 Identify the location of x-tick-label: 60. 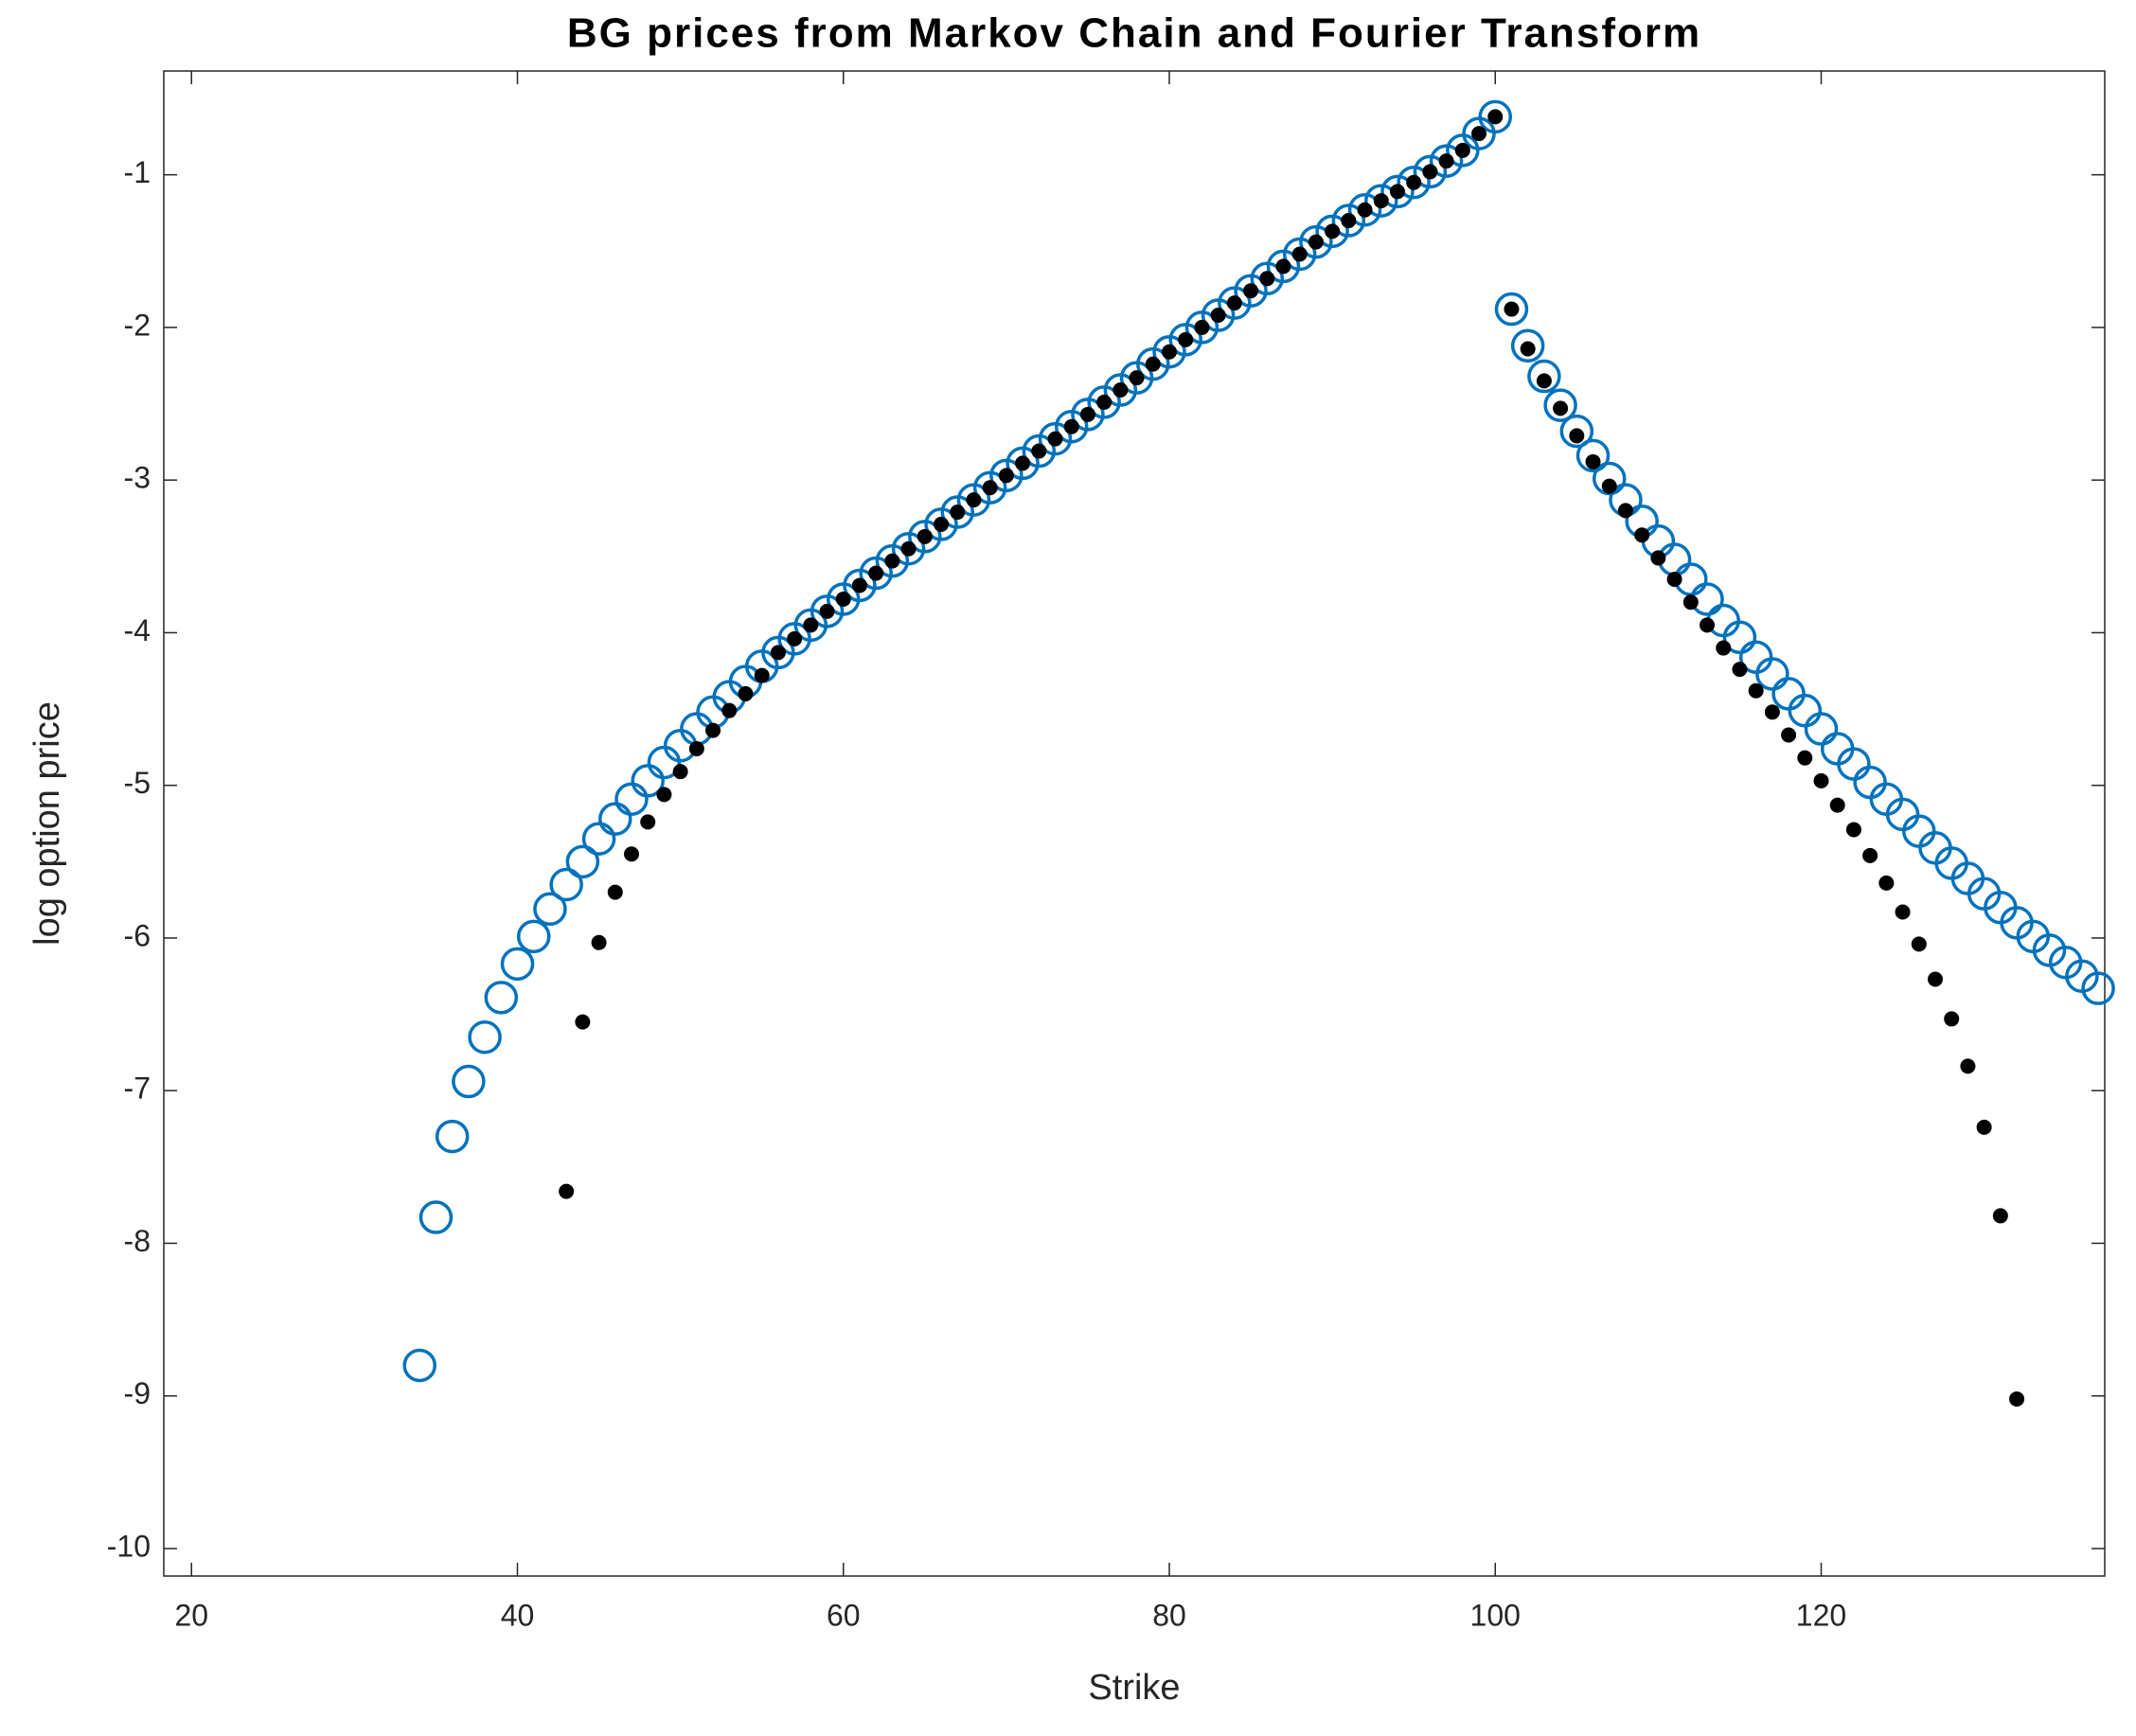
(844, 1615).